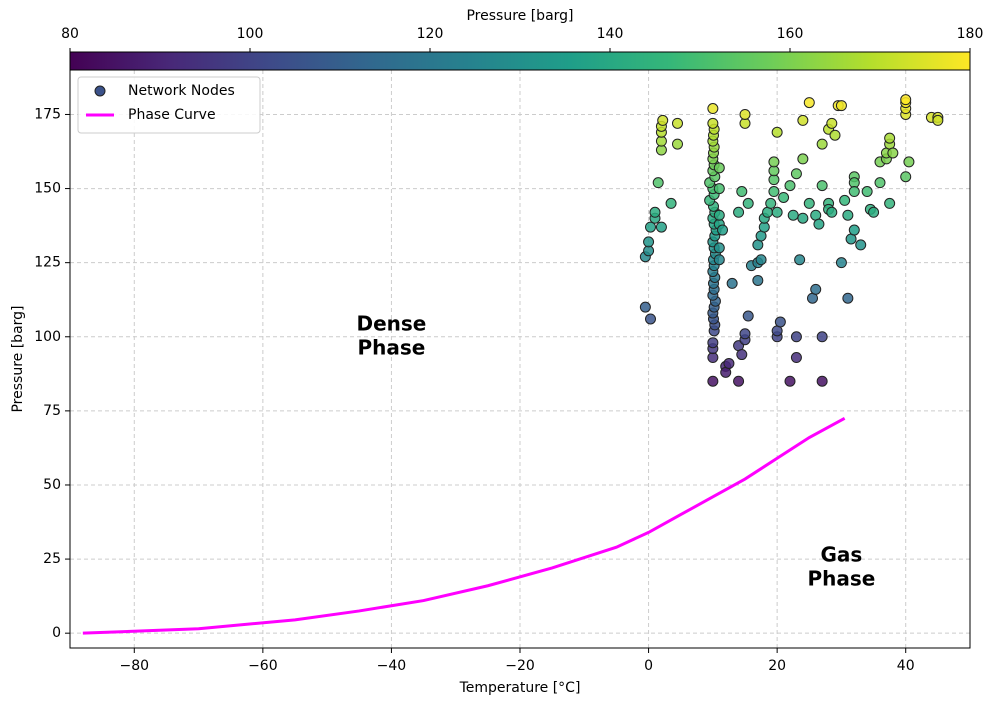 The image size is (996, 705). I want to click on annotation: Phase, so click(391, 347).